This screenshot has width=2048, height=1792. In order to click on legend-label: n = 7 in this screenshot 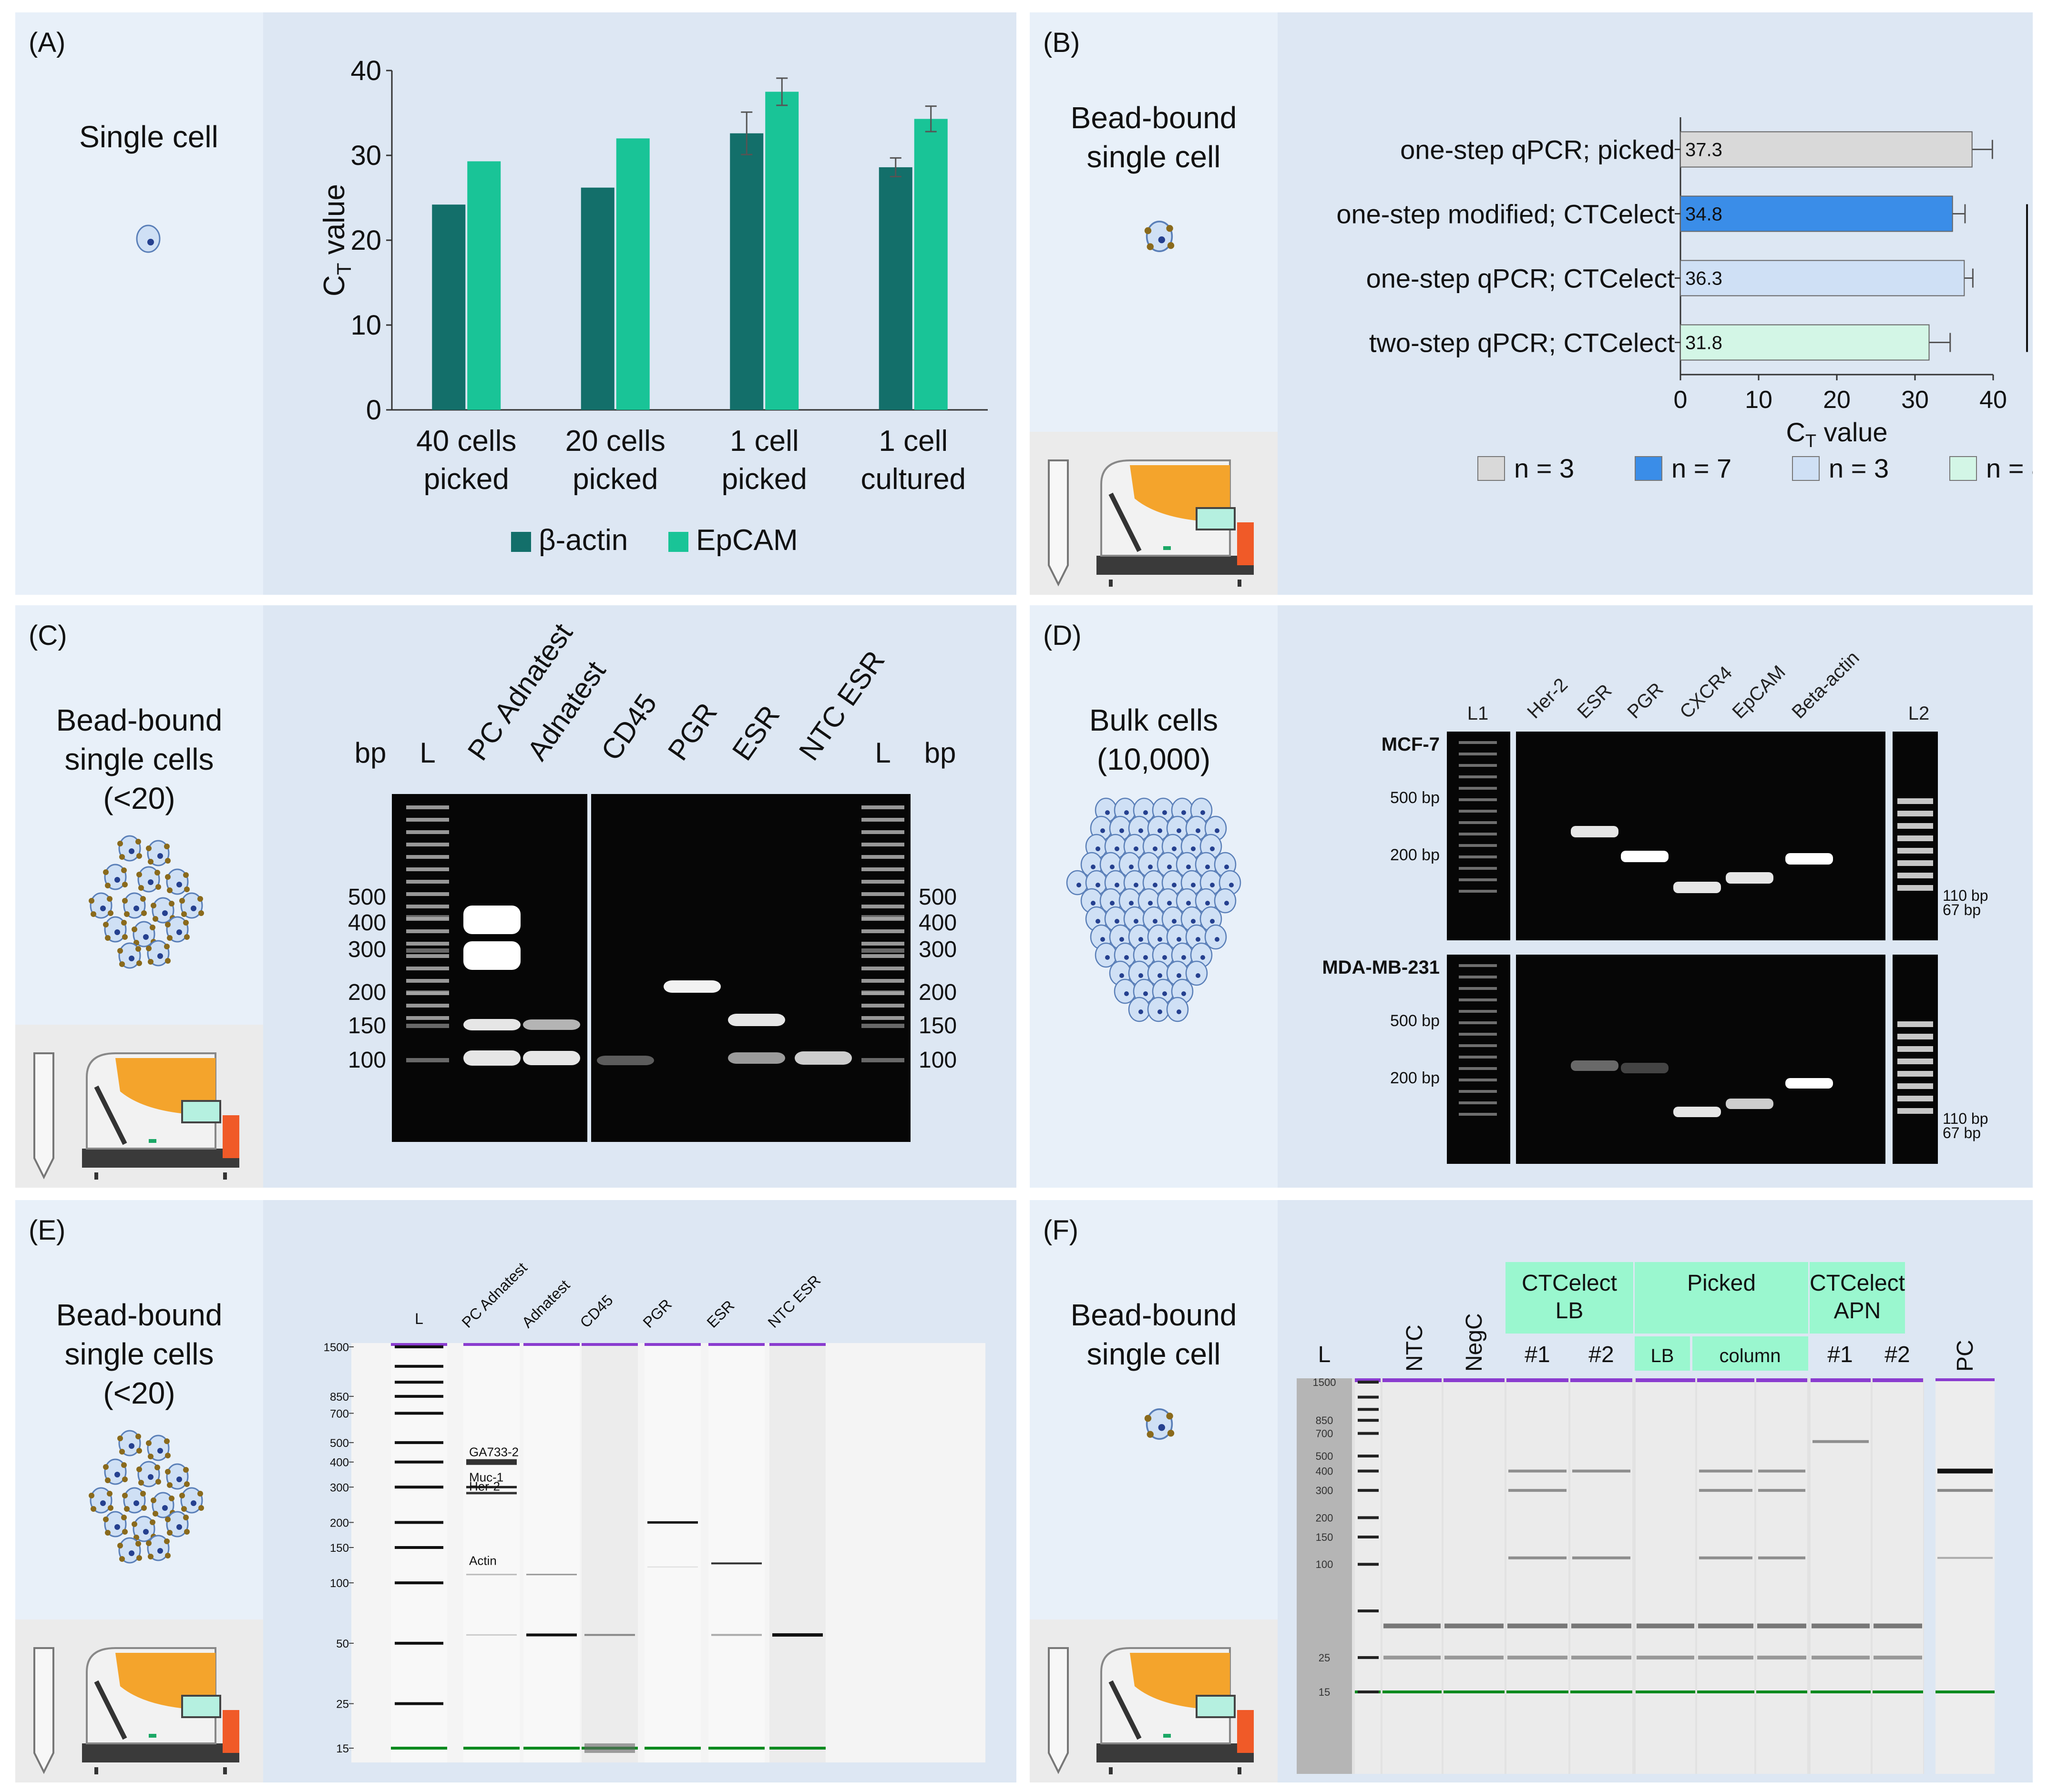, I will do `click(1701, 468)`.